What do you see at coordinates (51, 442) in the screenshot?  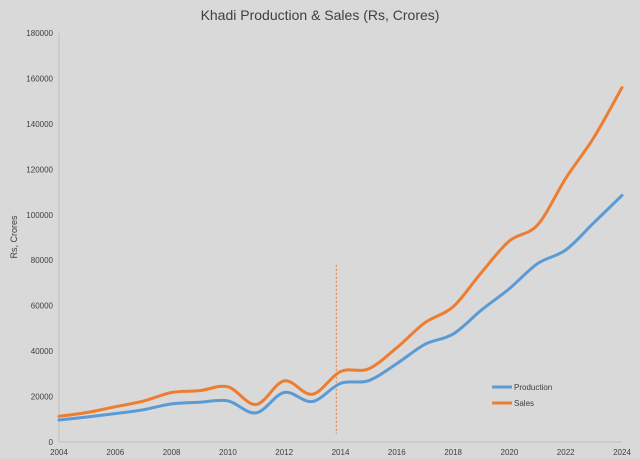 I see `y-tick-label: 0` at bounding box center [51, 442].